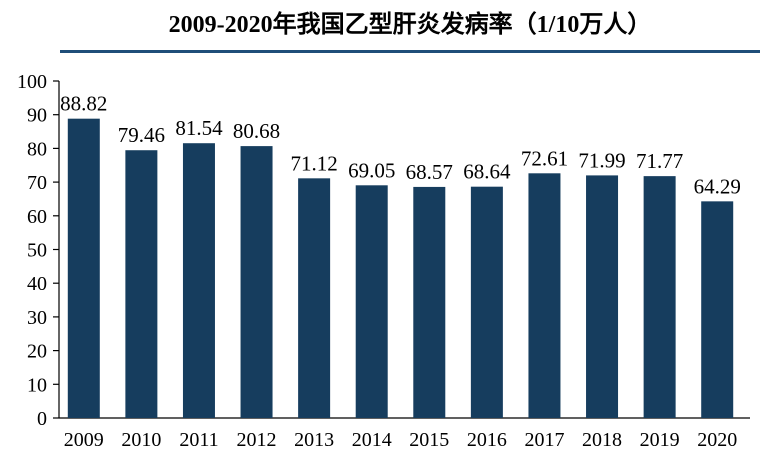 Image resolution: width=766 pixels, height=469 pixels. What do you see at coordinates (717, 309) in the screenshot?
I see `bar-2020` at bounding box center [717, 309].